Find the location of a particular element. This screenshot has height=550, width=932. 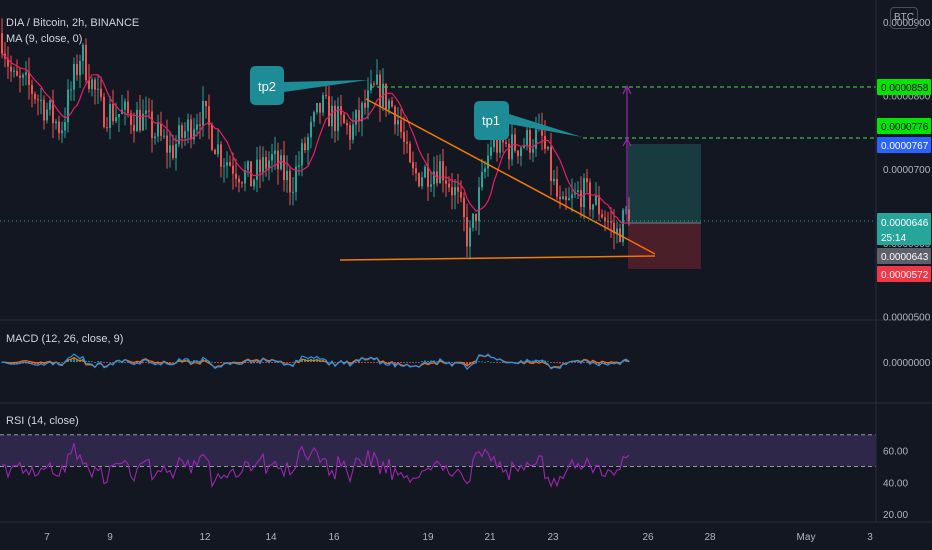

time-tick-label: May is located at coordinates (806, 537).